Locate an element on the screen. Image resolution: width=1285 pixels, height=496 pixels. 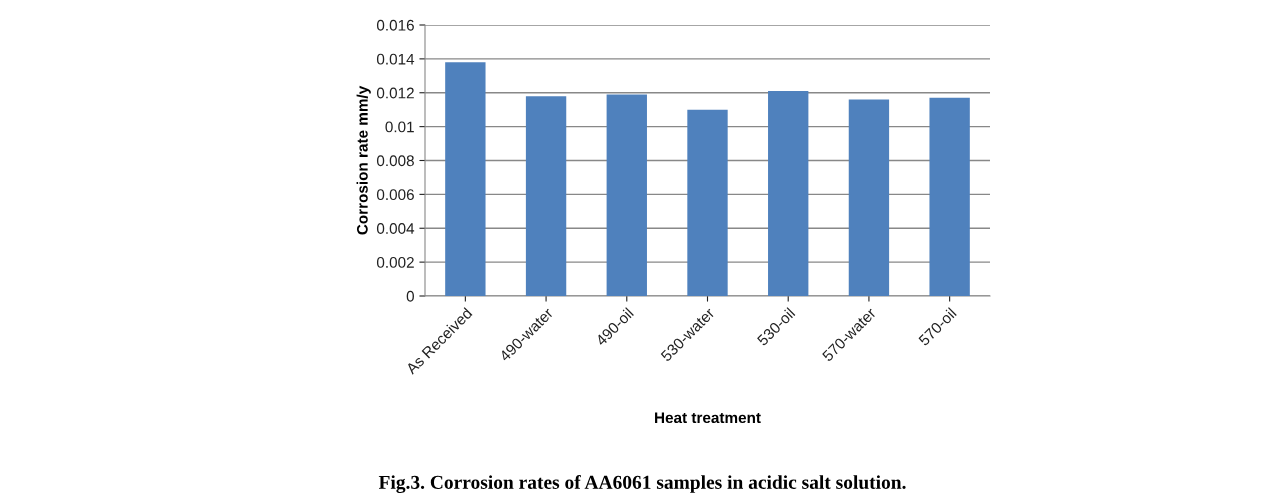
y-tick-label: 0.004 is located at coordinates (395, 228).